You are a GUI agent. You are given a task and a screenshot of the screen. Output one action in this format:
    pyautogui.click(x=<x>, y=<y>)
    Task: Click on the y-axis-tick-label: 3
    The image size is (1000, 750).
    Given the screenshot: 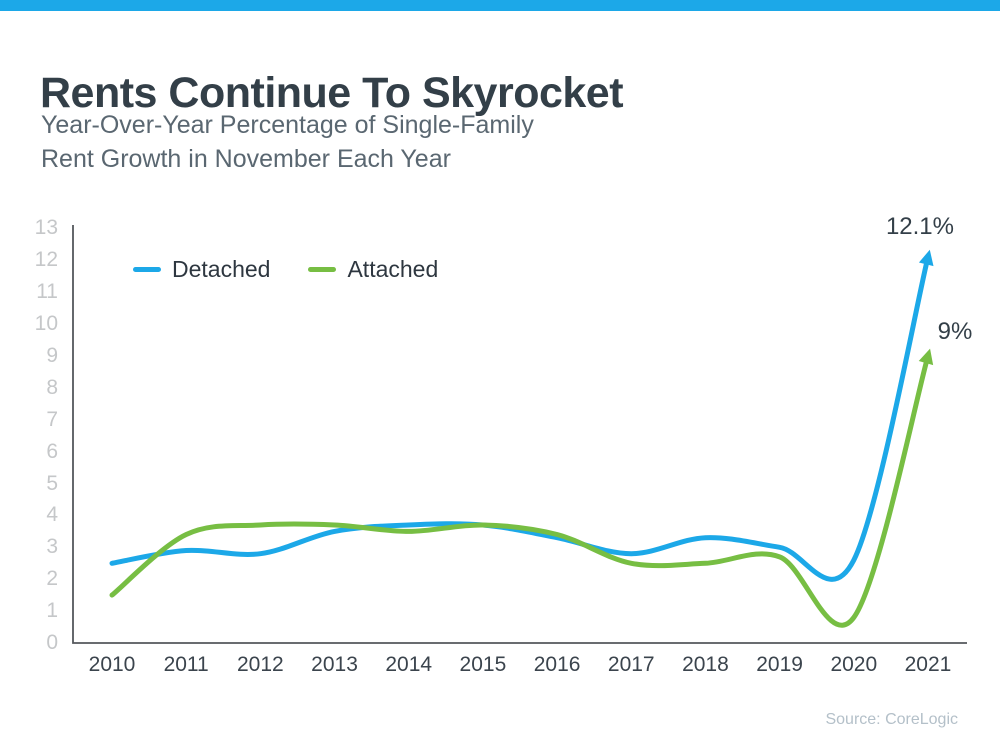 What is the action you would take?
    pyautogui.click(x=52, y=547)
    